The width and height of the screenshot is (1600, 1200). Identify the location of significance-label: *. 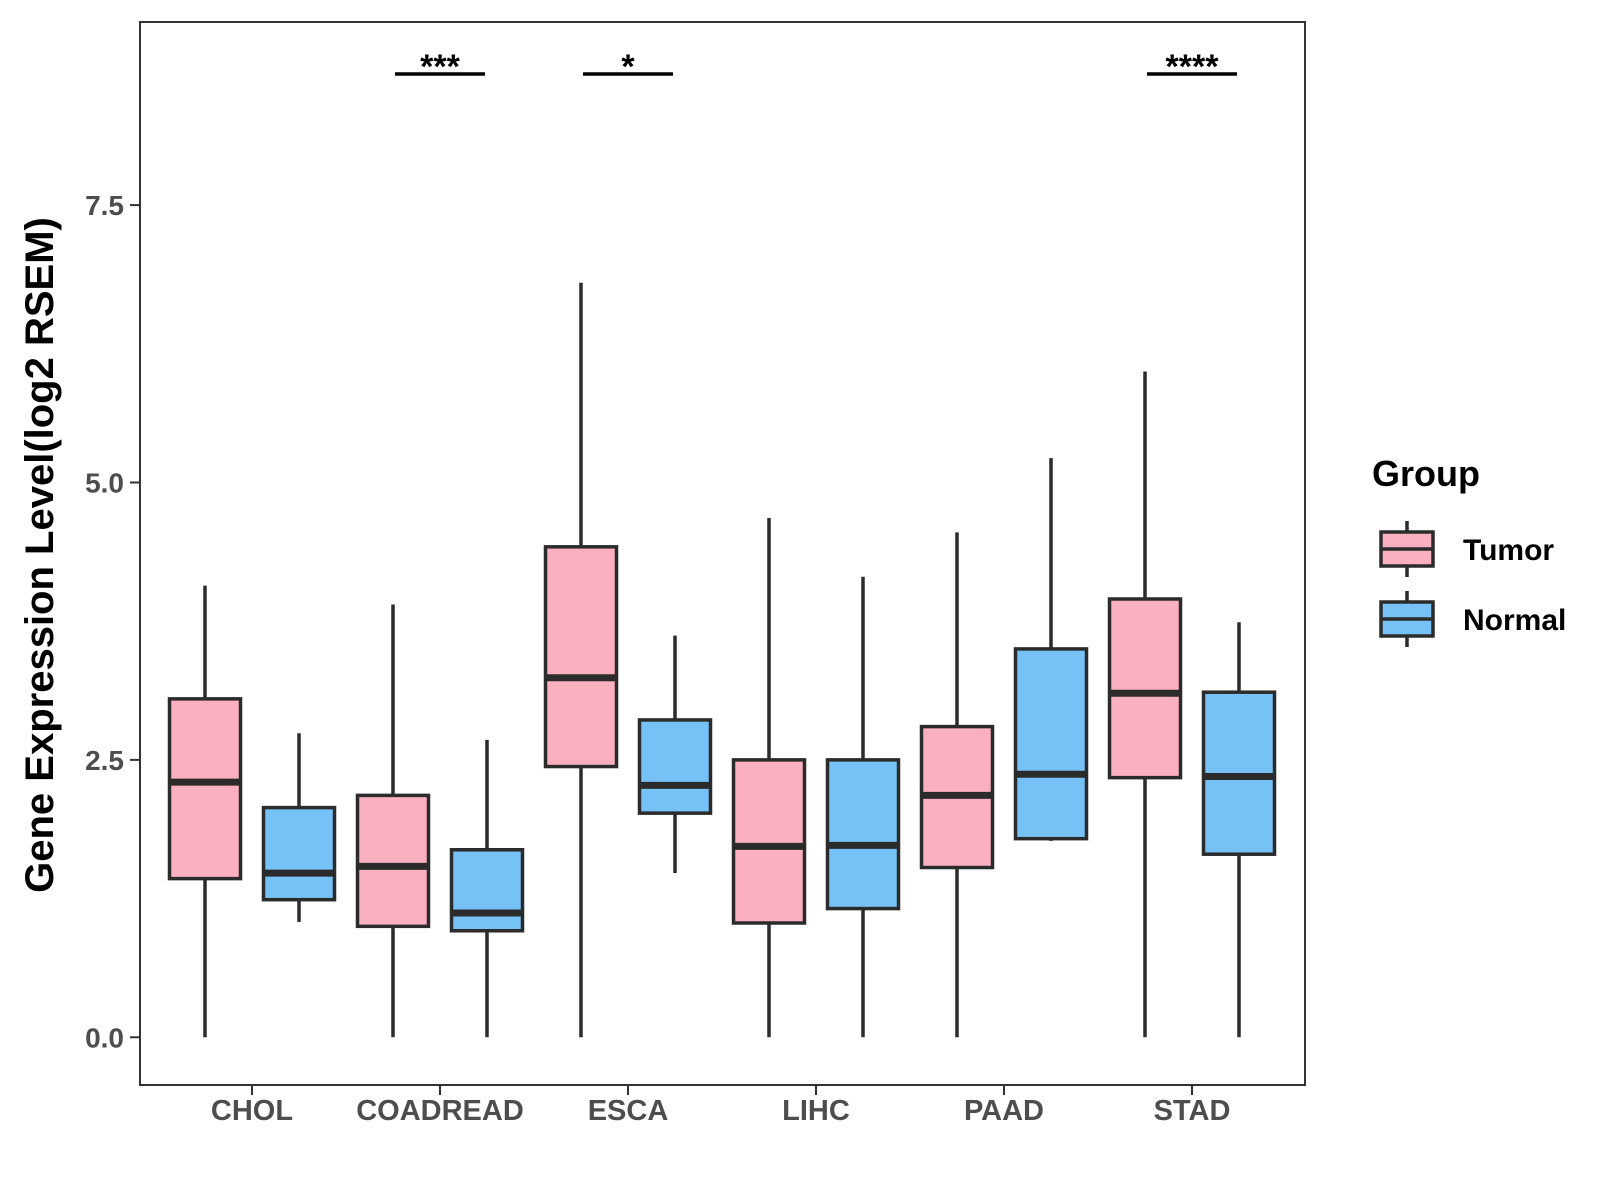
(628, 67).